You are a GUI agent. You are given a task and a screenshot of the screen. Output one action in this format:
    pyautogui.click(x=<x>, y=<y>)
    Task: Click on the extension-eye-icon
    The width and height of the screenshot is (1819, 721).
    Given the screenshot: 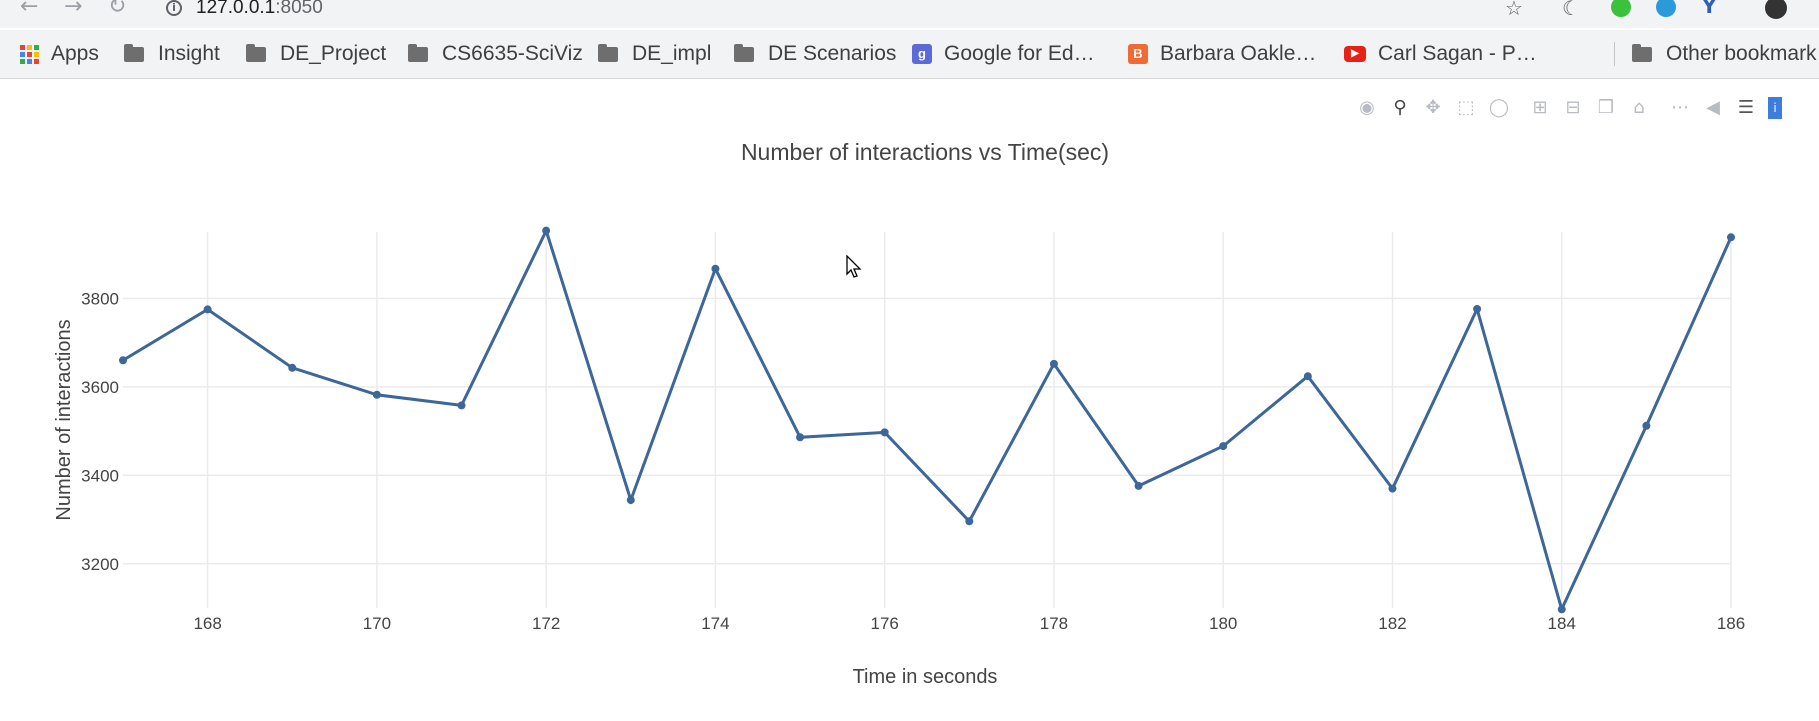 What is the action you would take?
    pyautogui.click(x=1666, y=8)
    